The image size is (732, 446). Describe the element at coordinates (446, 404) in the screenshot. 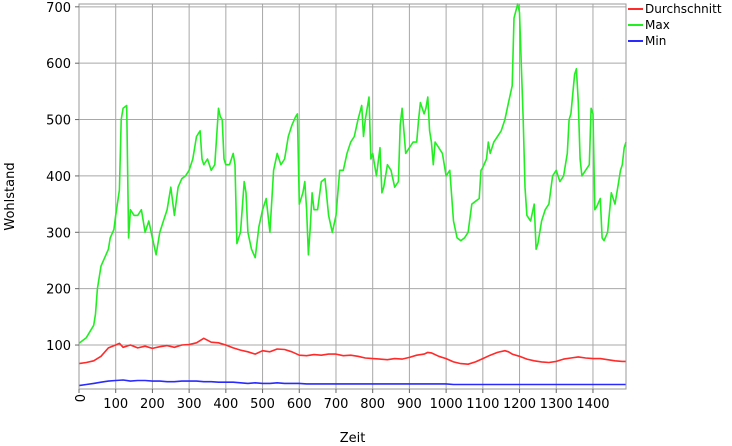

I see `x-tick-label: 1000` at that location.